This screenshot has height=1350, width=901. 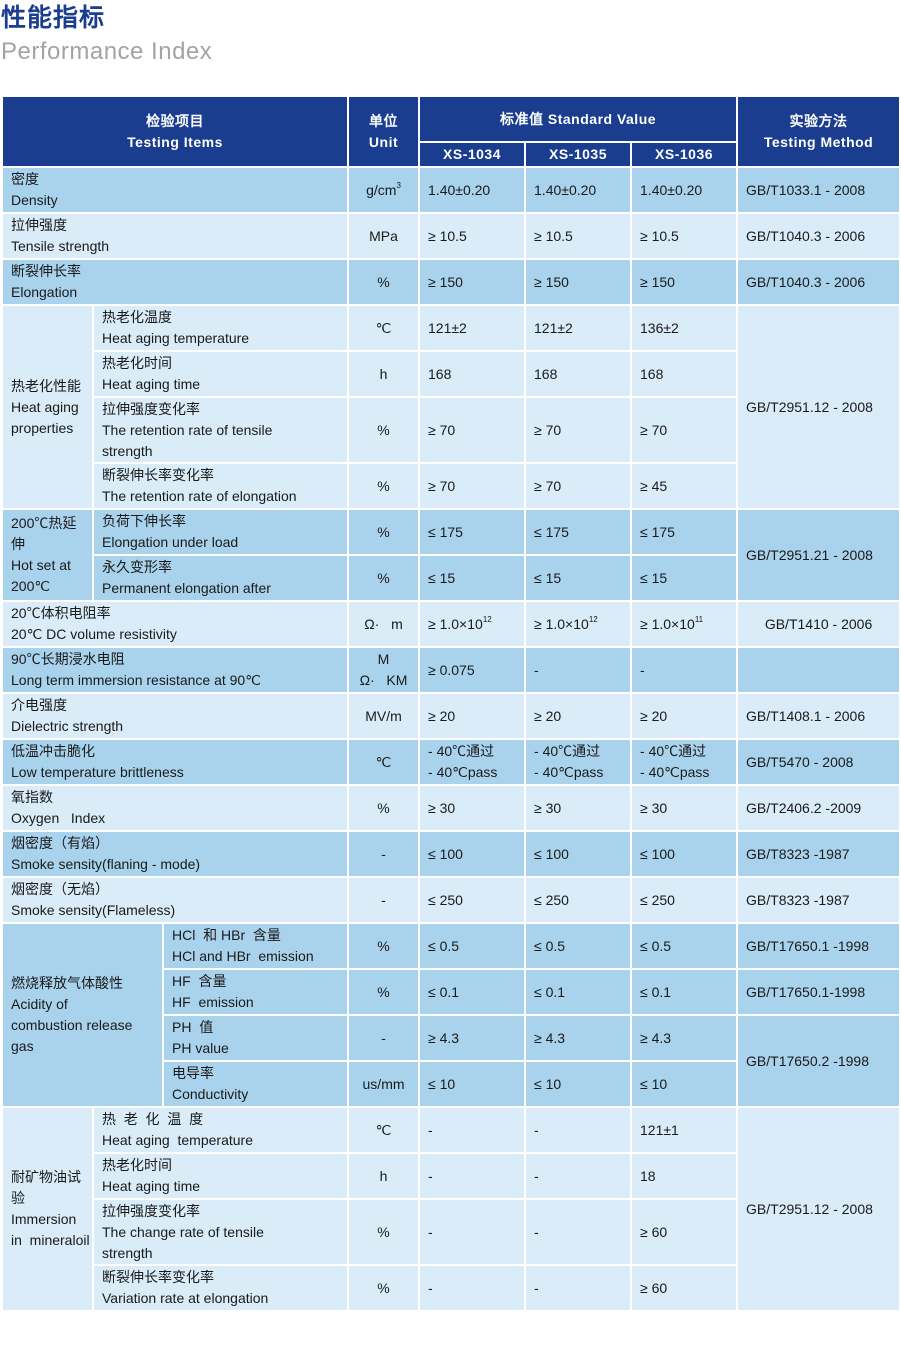 I want to click on header-col-xs1036: XS-1036, so click(x=684, y=154).